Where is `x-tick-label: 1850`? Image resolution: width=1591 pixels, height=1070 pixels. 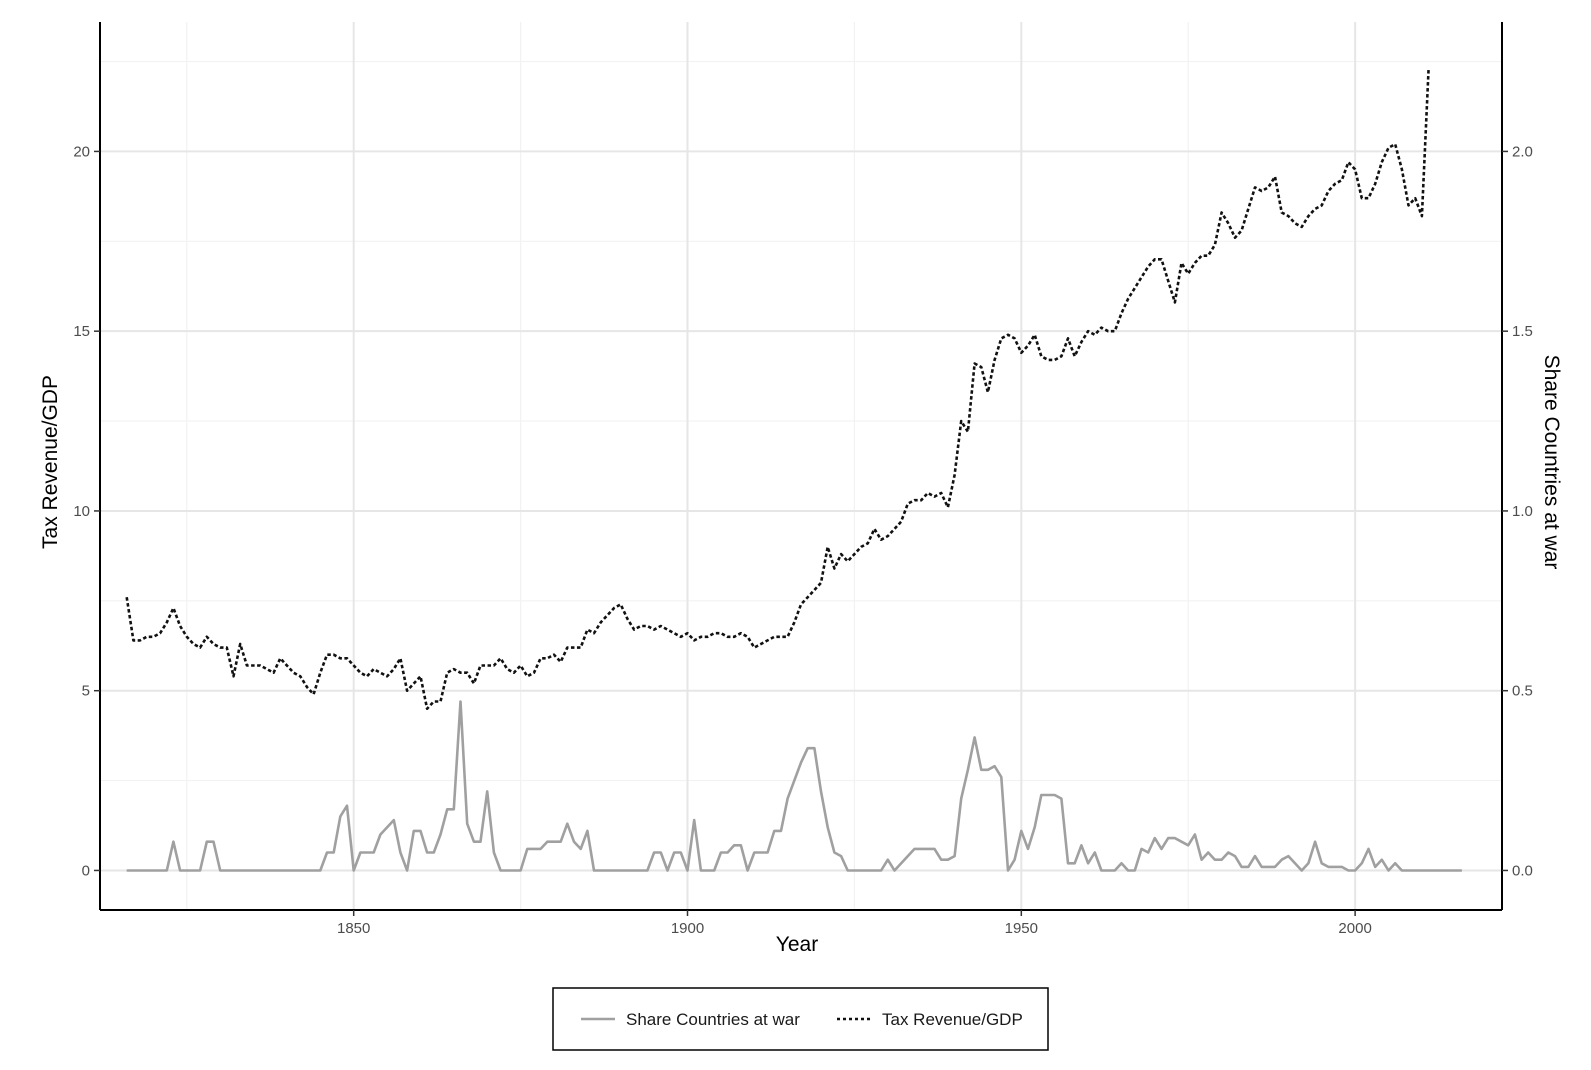
x-tick-label: 1850 is located at coordinates (353, 928).